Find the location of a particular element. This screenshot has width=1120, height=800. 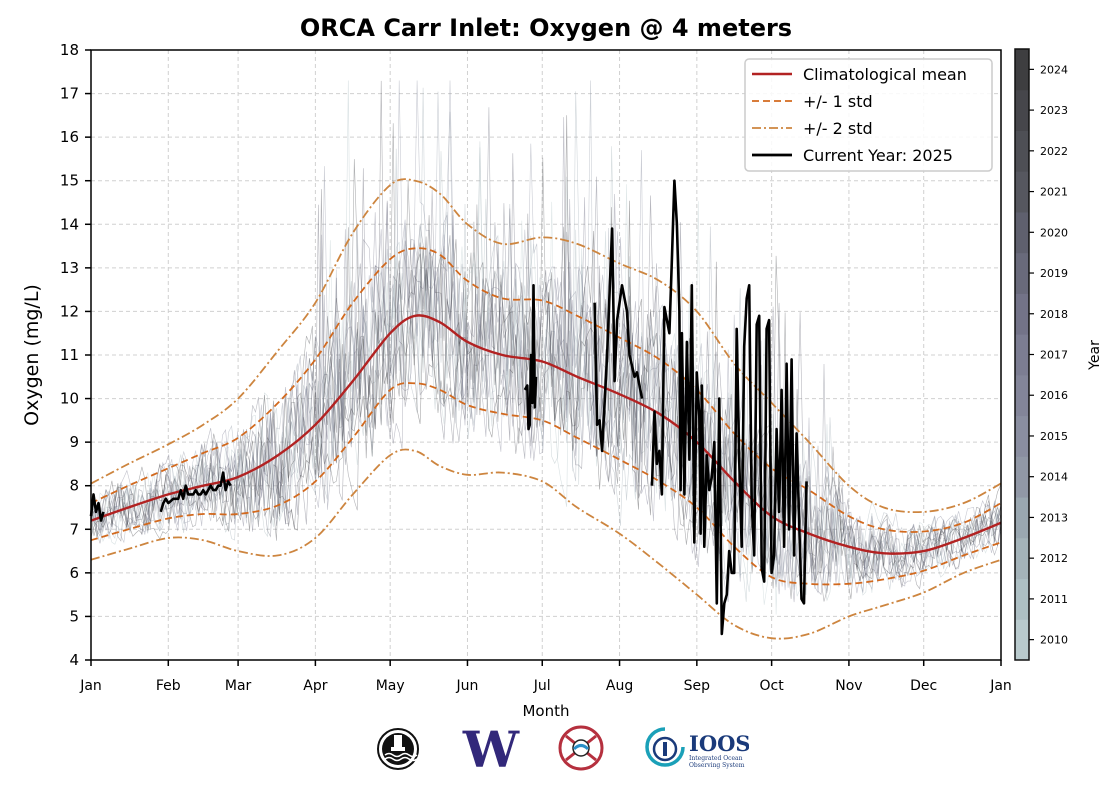

colorbar-label: Year is located at coordinates (1095, 355).